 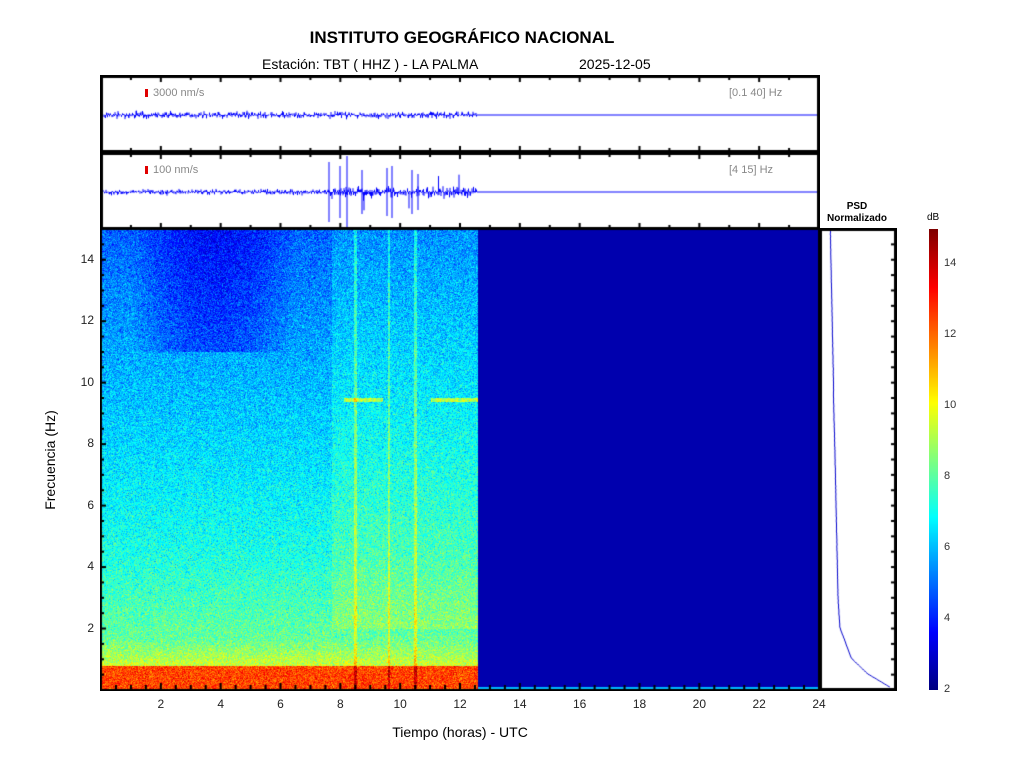 I want to click on psd-title-line1: PSD, so click(x=857, y=206).